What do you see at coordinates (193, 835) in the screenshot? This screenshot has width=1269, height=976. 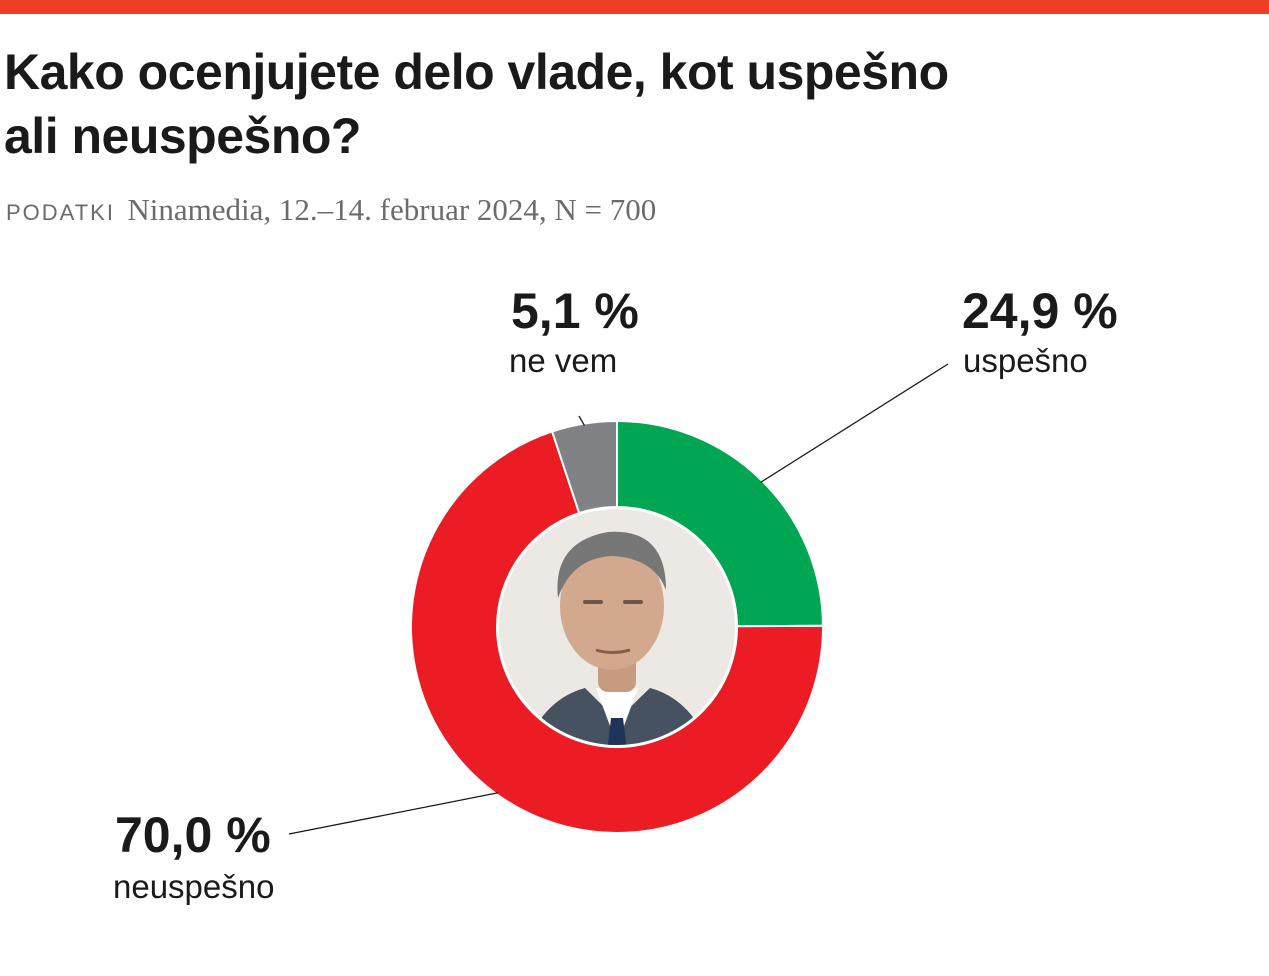 I see `label-neuspesno-value: 70,0 %` at bounding box center [193, 835].